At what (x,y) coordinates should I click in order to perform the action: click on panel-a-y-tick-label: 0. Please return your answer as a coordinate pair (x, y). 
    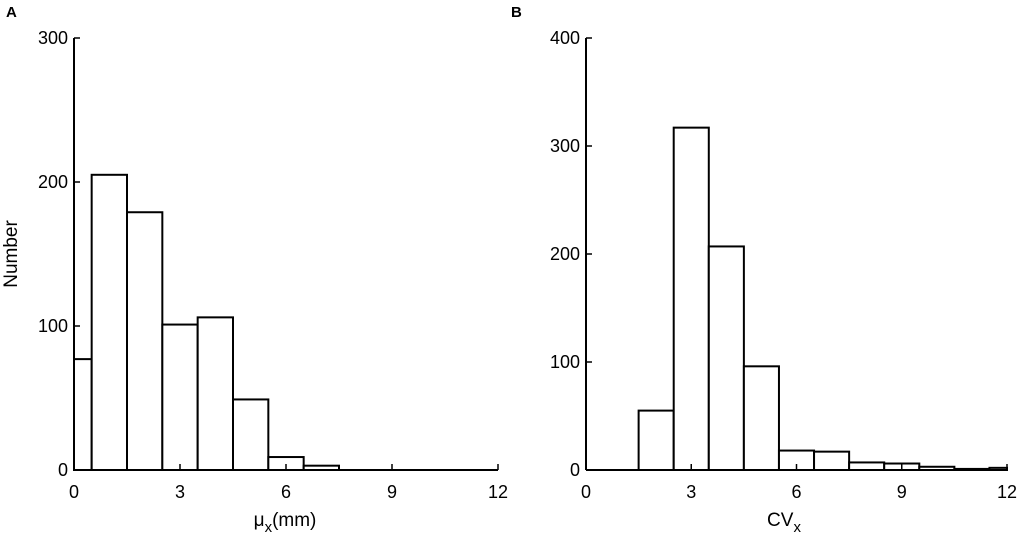
    Looking at the image, I should click on (63, 470).